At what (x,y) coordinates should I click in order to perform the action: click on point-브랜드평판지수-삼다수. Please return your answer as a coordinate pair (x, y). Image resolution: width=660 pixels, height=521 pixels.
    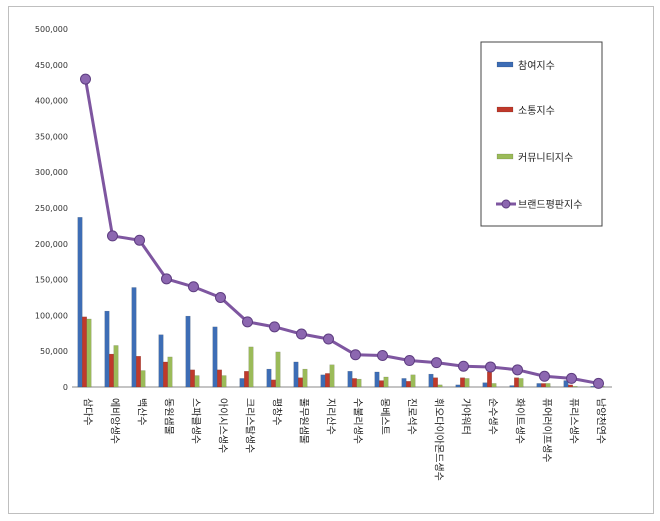
    Looking at the image, I should click on (85, 79).